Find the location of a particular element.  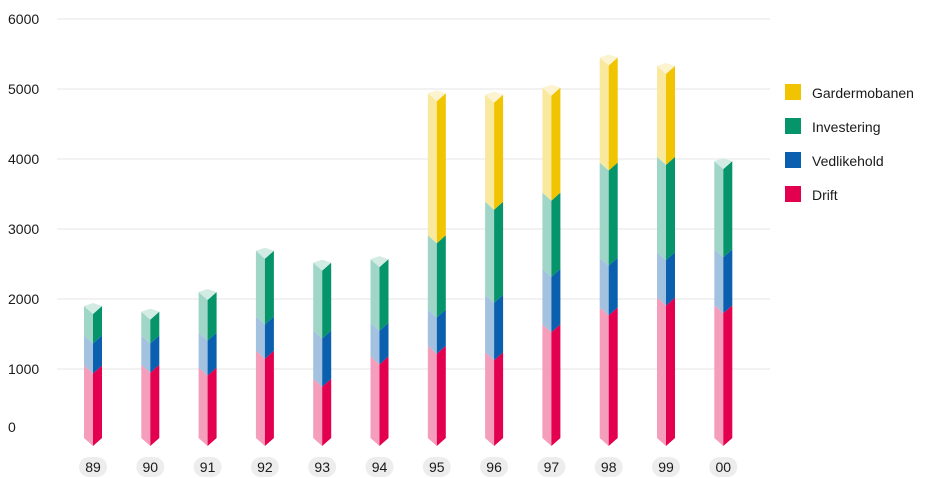

x-tick-label: 98 is located at coordinates (609, 467).